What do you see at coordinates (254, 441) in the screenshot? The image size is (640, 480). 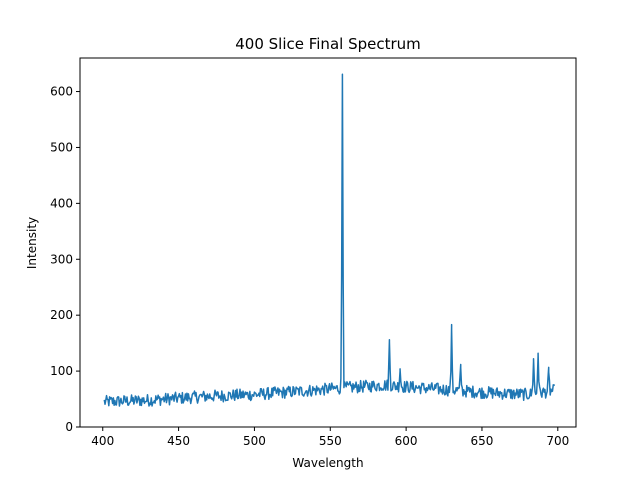 I see `x-tick-label: 500` at bounding box center [254, 441].